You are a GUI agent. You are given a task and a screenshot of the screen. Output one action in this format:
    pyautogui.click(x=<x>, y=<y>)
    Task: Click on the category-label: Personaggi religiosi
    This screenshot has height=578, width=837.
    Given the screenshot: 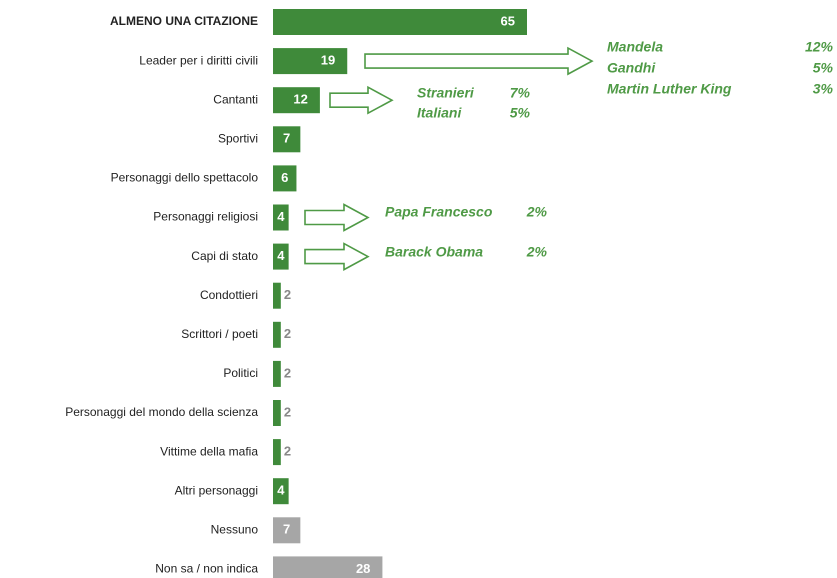 What is the action you would take?
    pyautogui.click(x=205, y=217)
    